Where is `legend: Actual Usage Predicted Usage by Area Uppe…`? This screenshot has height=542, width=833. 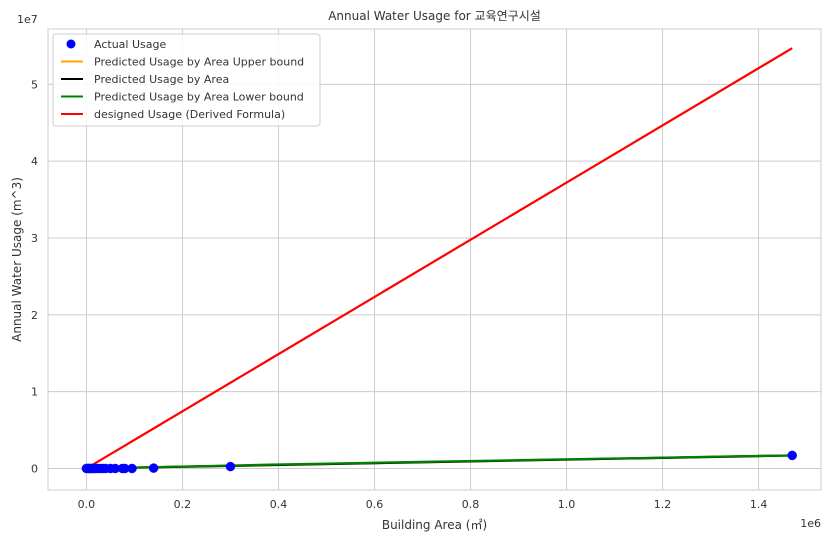
legend: Actual Usage Predicted Usage by Area Uppe… is located at coordinates (186, 80).